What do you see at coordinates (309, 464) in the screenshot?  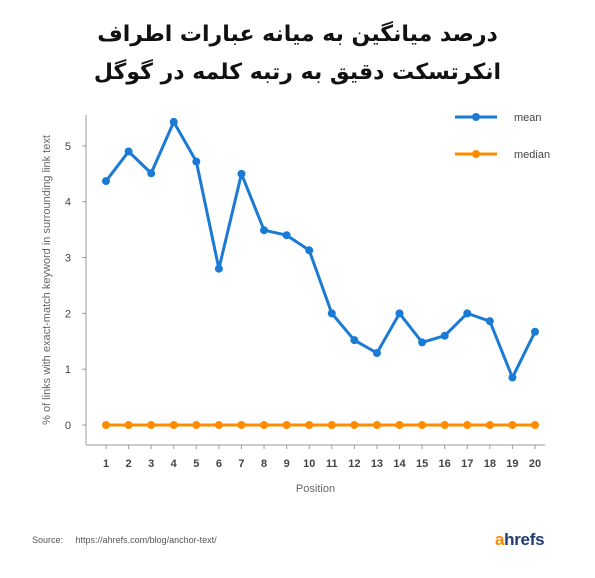 I see `x-tick-label: 10` at bounding box center [309, 464].